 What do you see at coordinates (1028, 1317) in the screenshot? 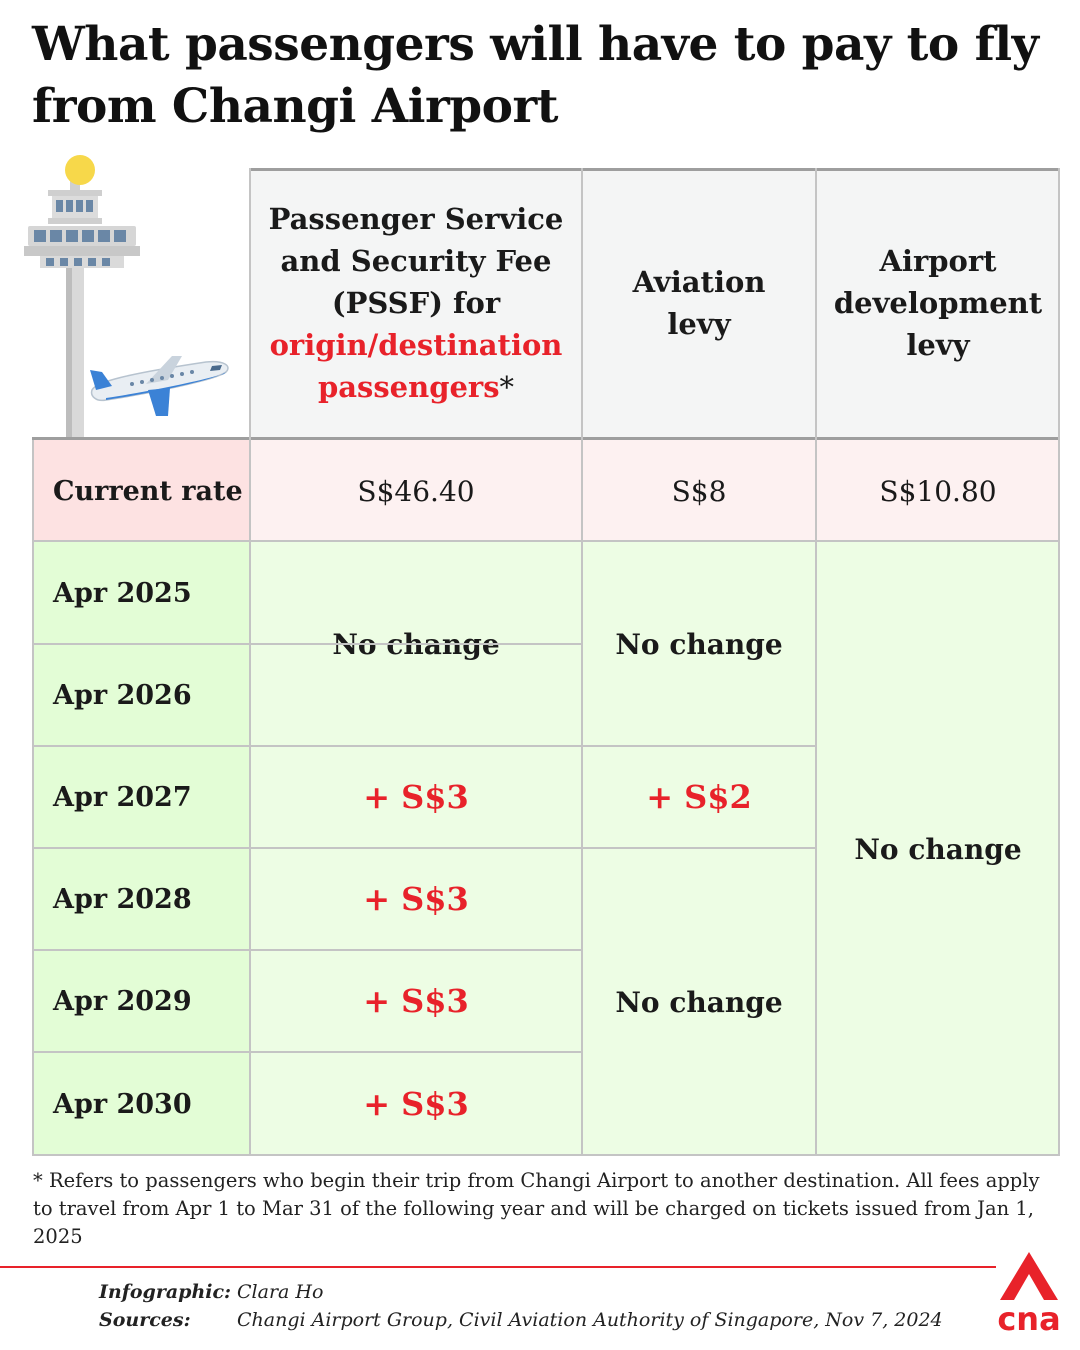
I see `logo-text: cna` at bounding box center [1028, 1317].